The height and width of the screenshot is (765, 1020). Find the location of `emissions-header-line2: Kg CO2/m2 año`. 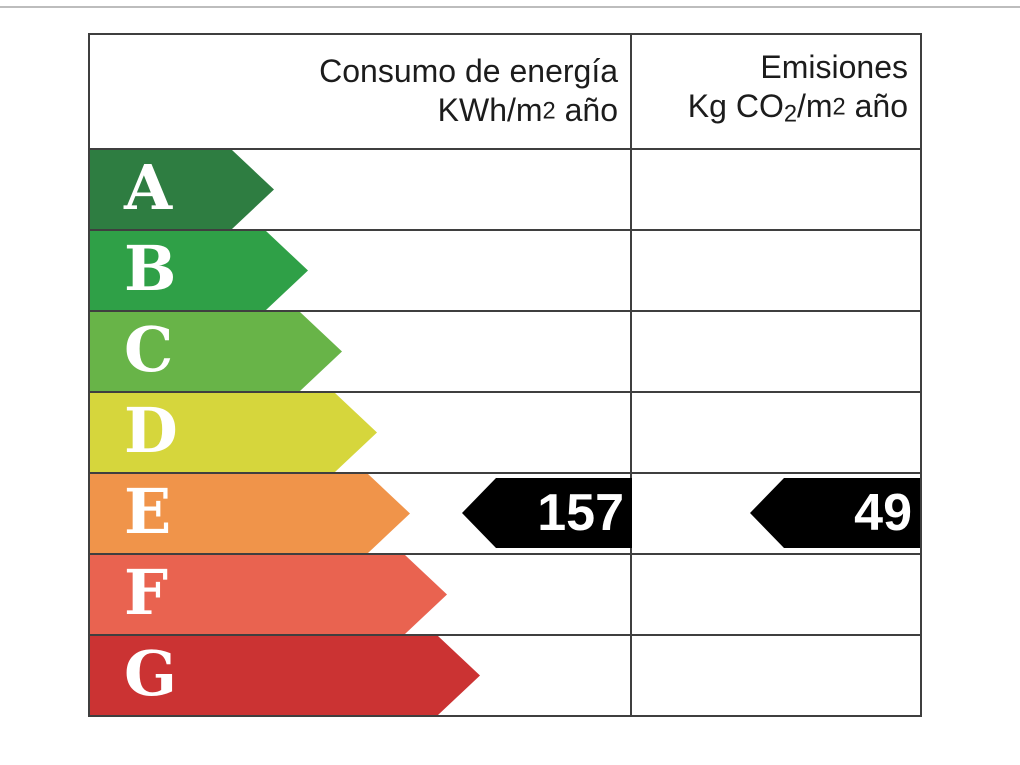

emissions-header-line2: Kg CO2/m2 año is located at coordinates (797, 108).